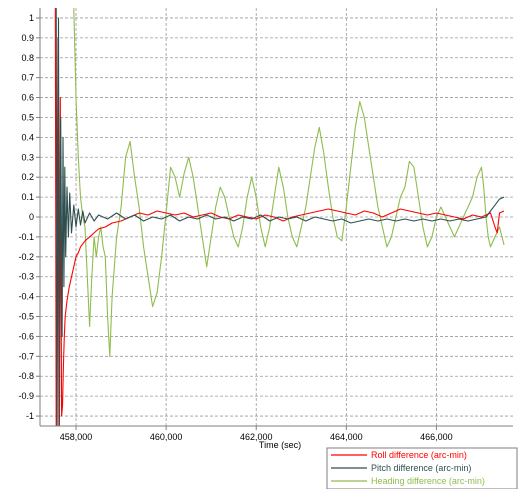 This screenshot has height=494, width=518. I want to click on y-tick-label: 0.6, so click(27, 98).